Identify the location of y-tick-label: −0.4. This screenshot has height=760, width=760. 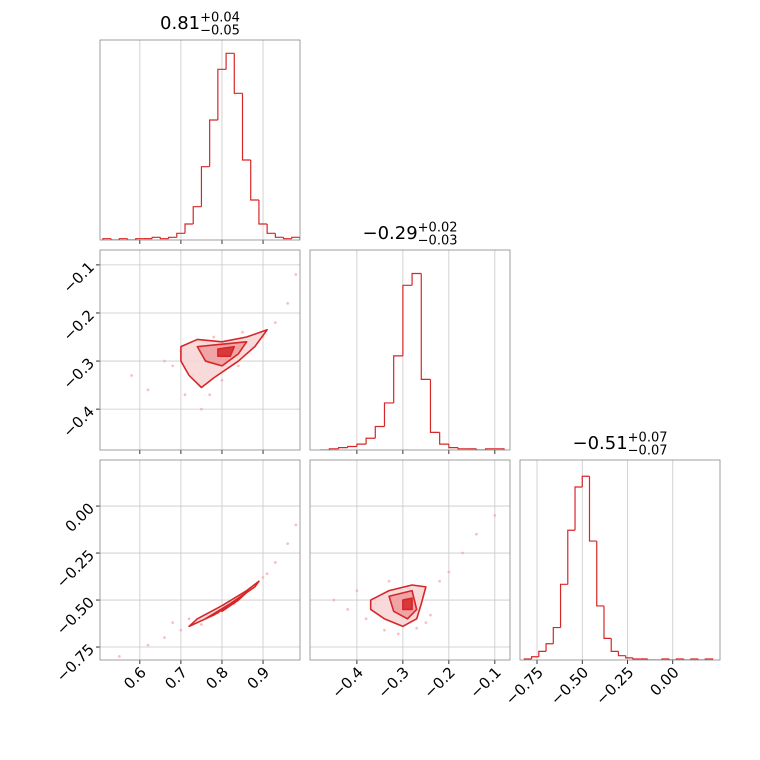
(79, 421).